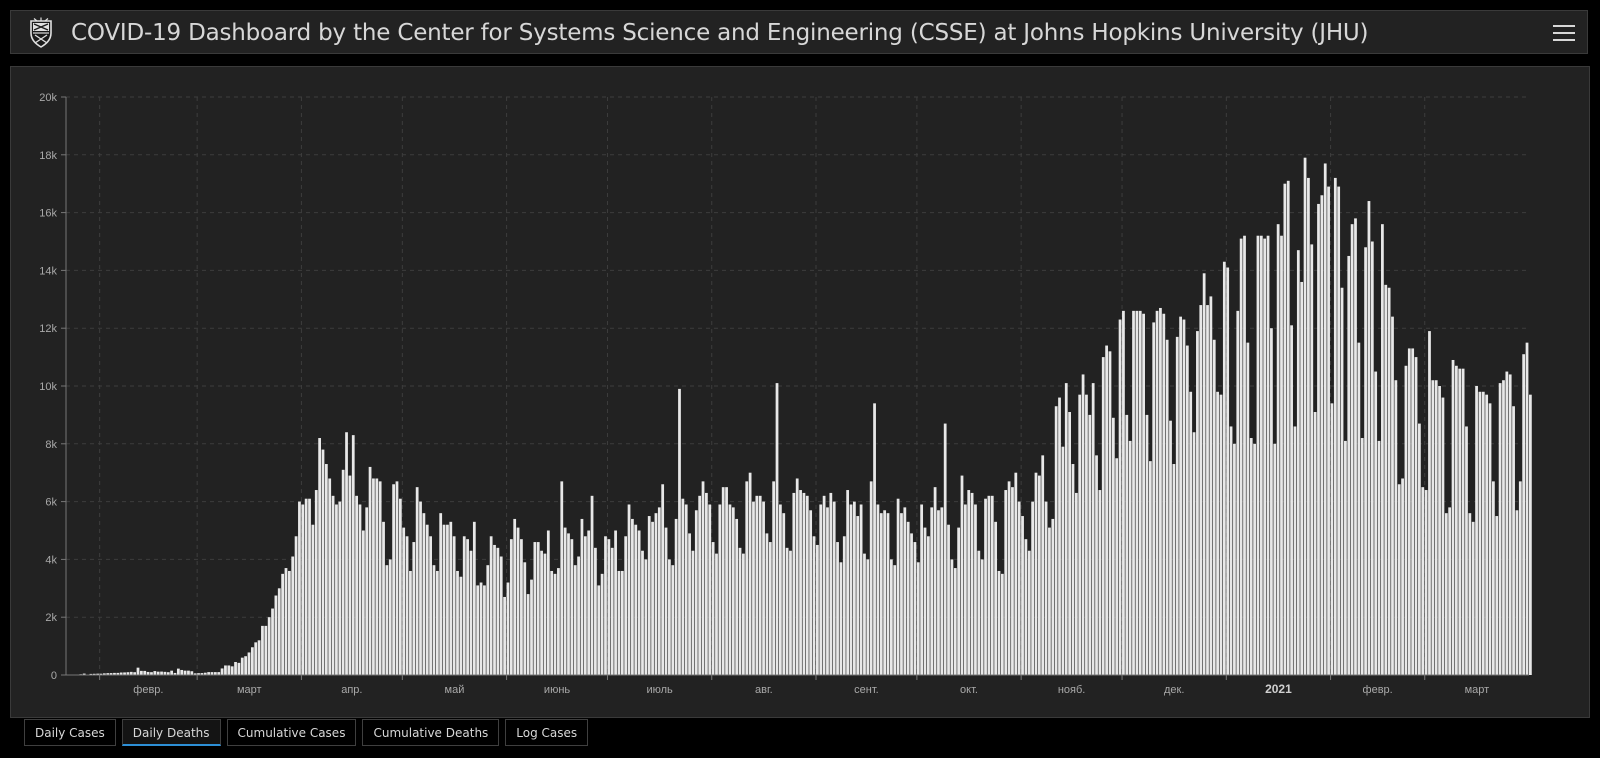 Image resolution: width=1600 pixels, height=758 pixels. I want to click on y-tick-label: 0, so click(54, 676).